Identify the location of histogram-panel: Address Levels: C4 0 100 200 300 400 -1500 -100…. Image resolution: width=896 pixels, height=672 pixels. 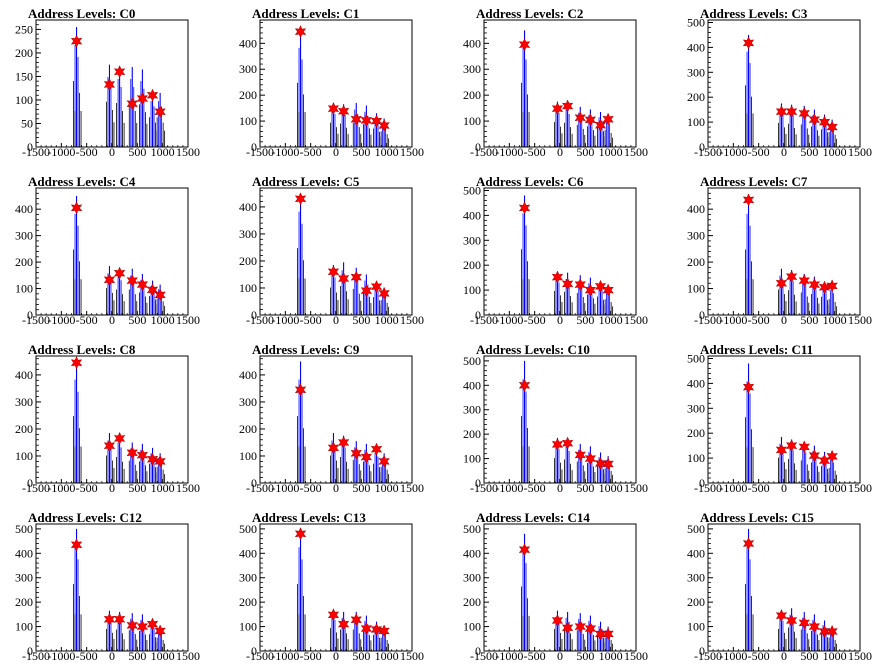
(112, 252).